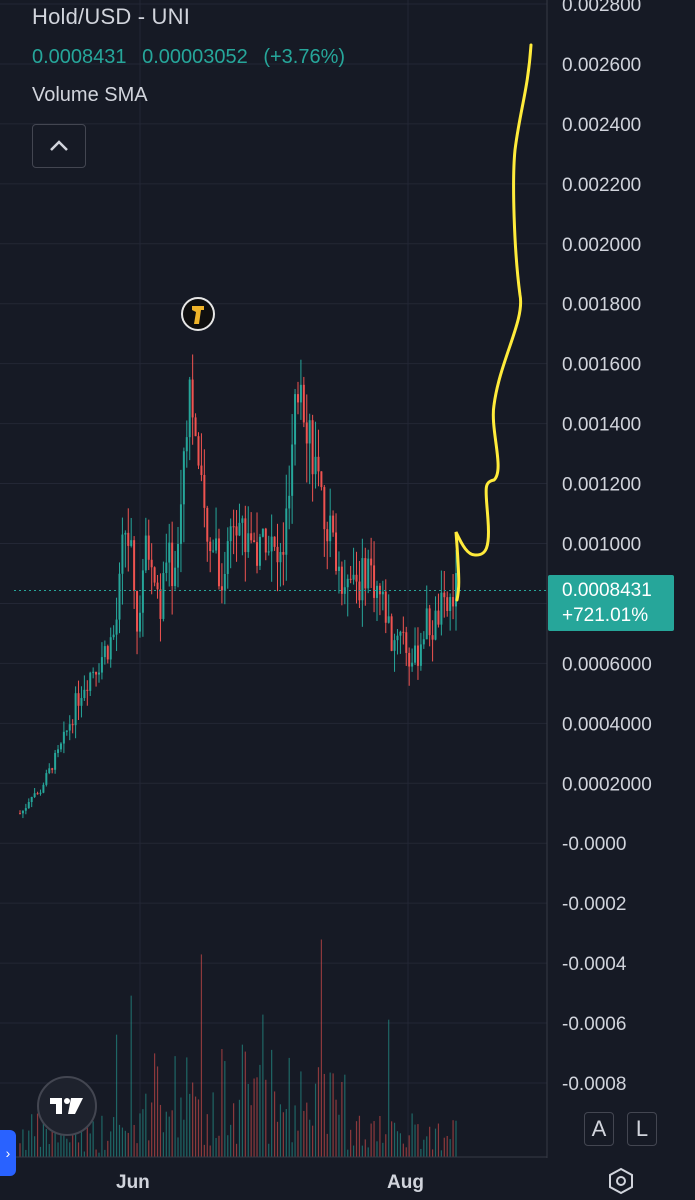 This screenshot has height=1200, width=695. Describe the element at coordinates (90, 95) in the screenshot. I see `indicator-label: Volume SMA` at that location.